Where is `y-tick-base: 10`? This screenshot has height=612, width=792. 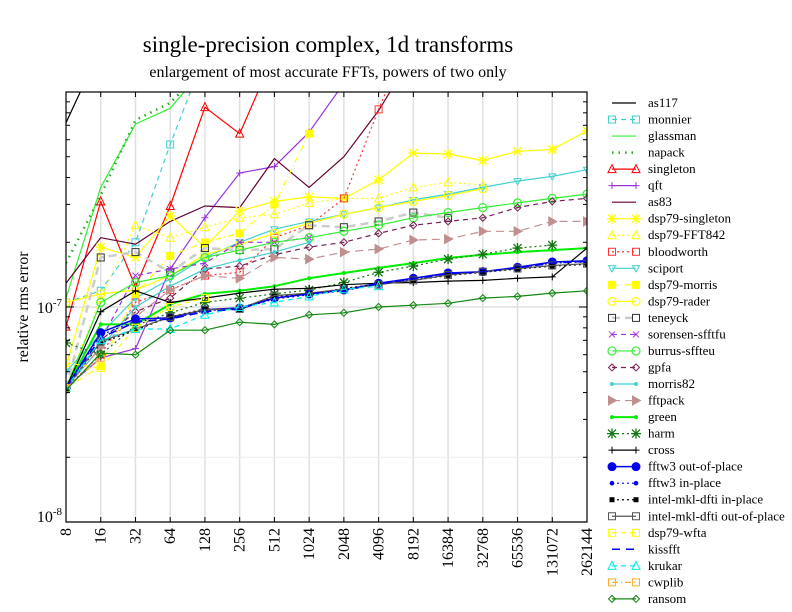 y-tick-base: 10 is located at coordinates (45, 308).